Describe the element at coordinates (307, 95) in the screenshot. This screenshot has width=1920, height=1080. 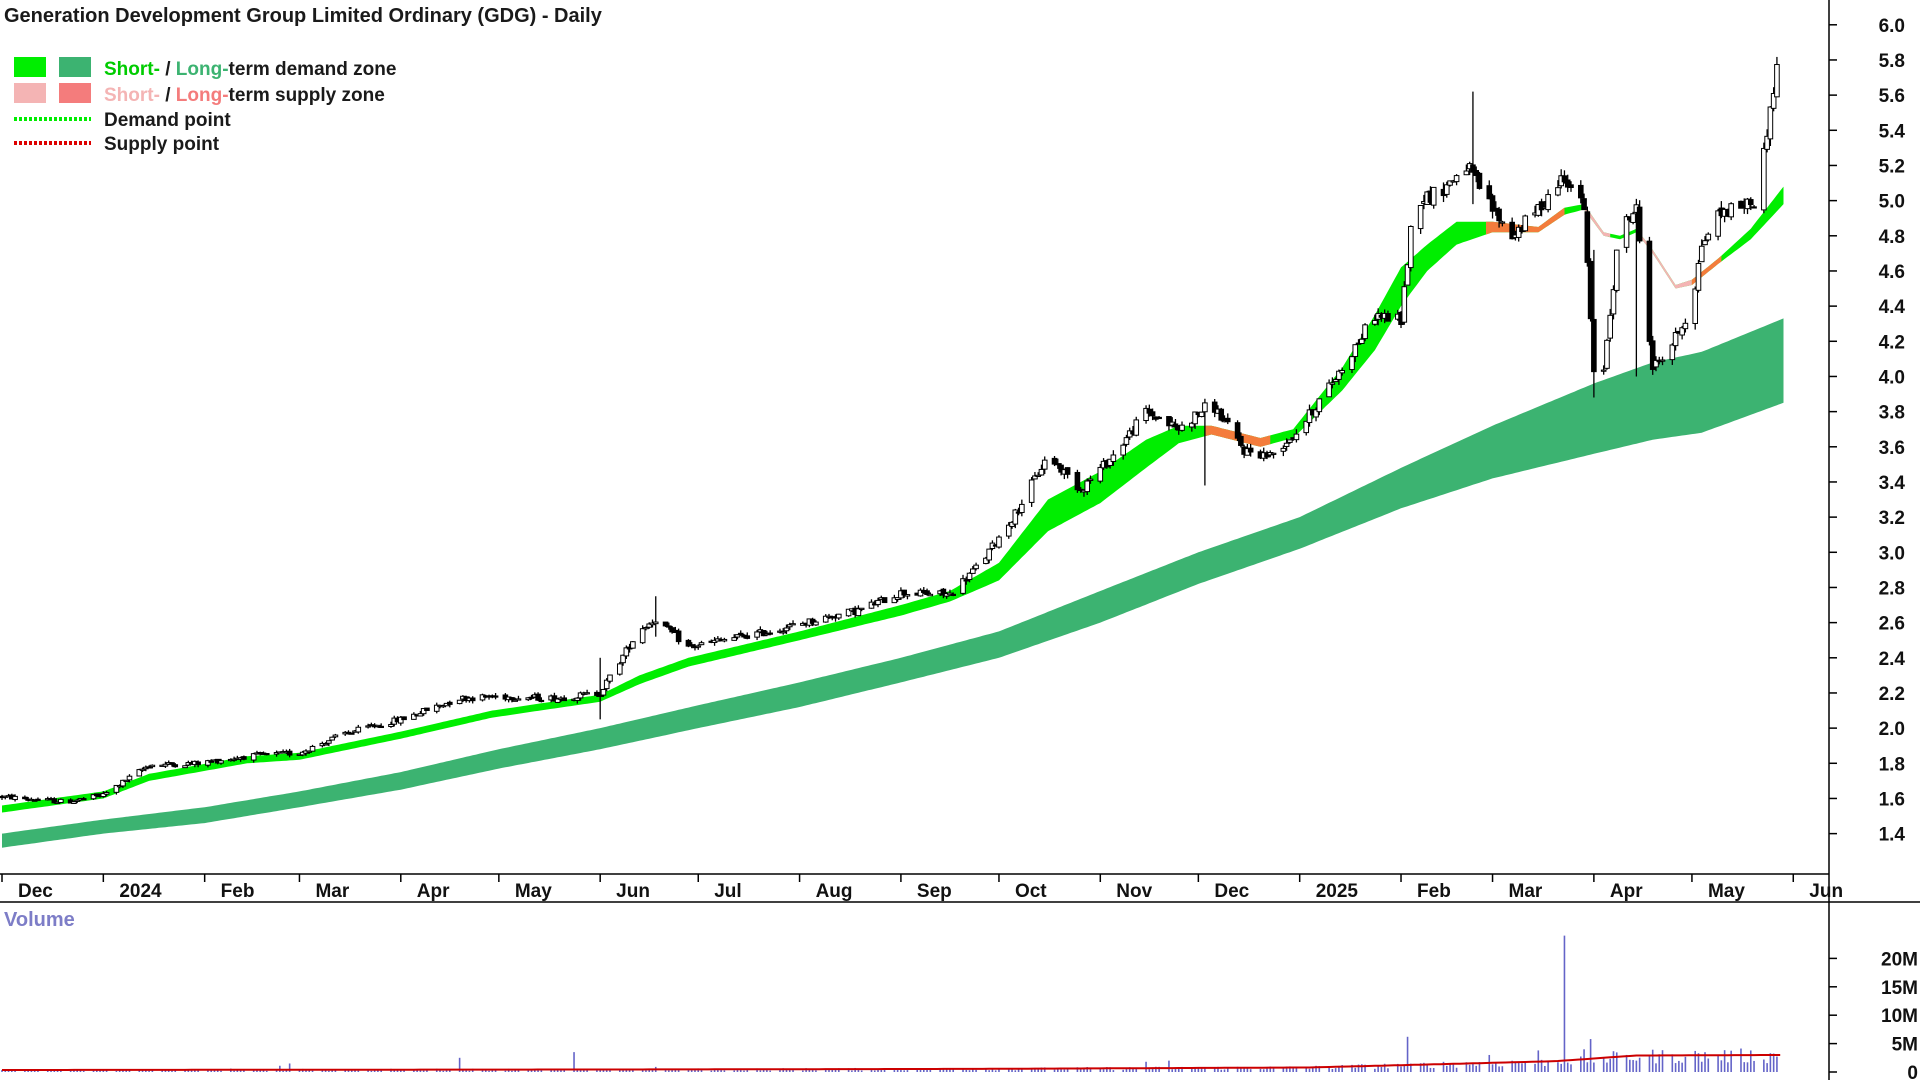
I see `legend-supply-suffix: term supply zone` at that location.